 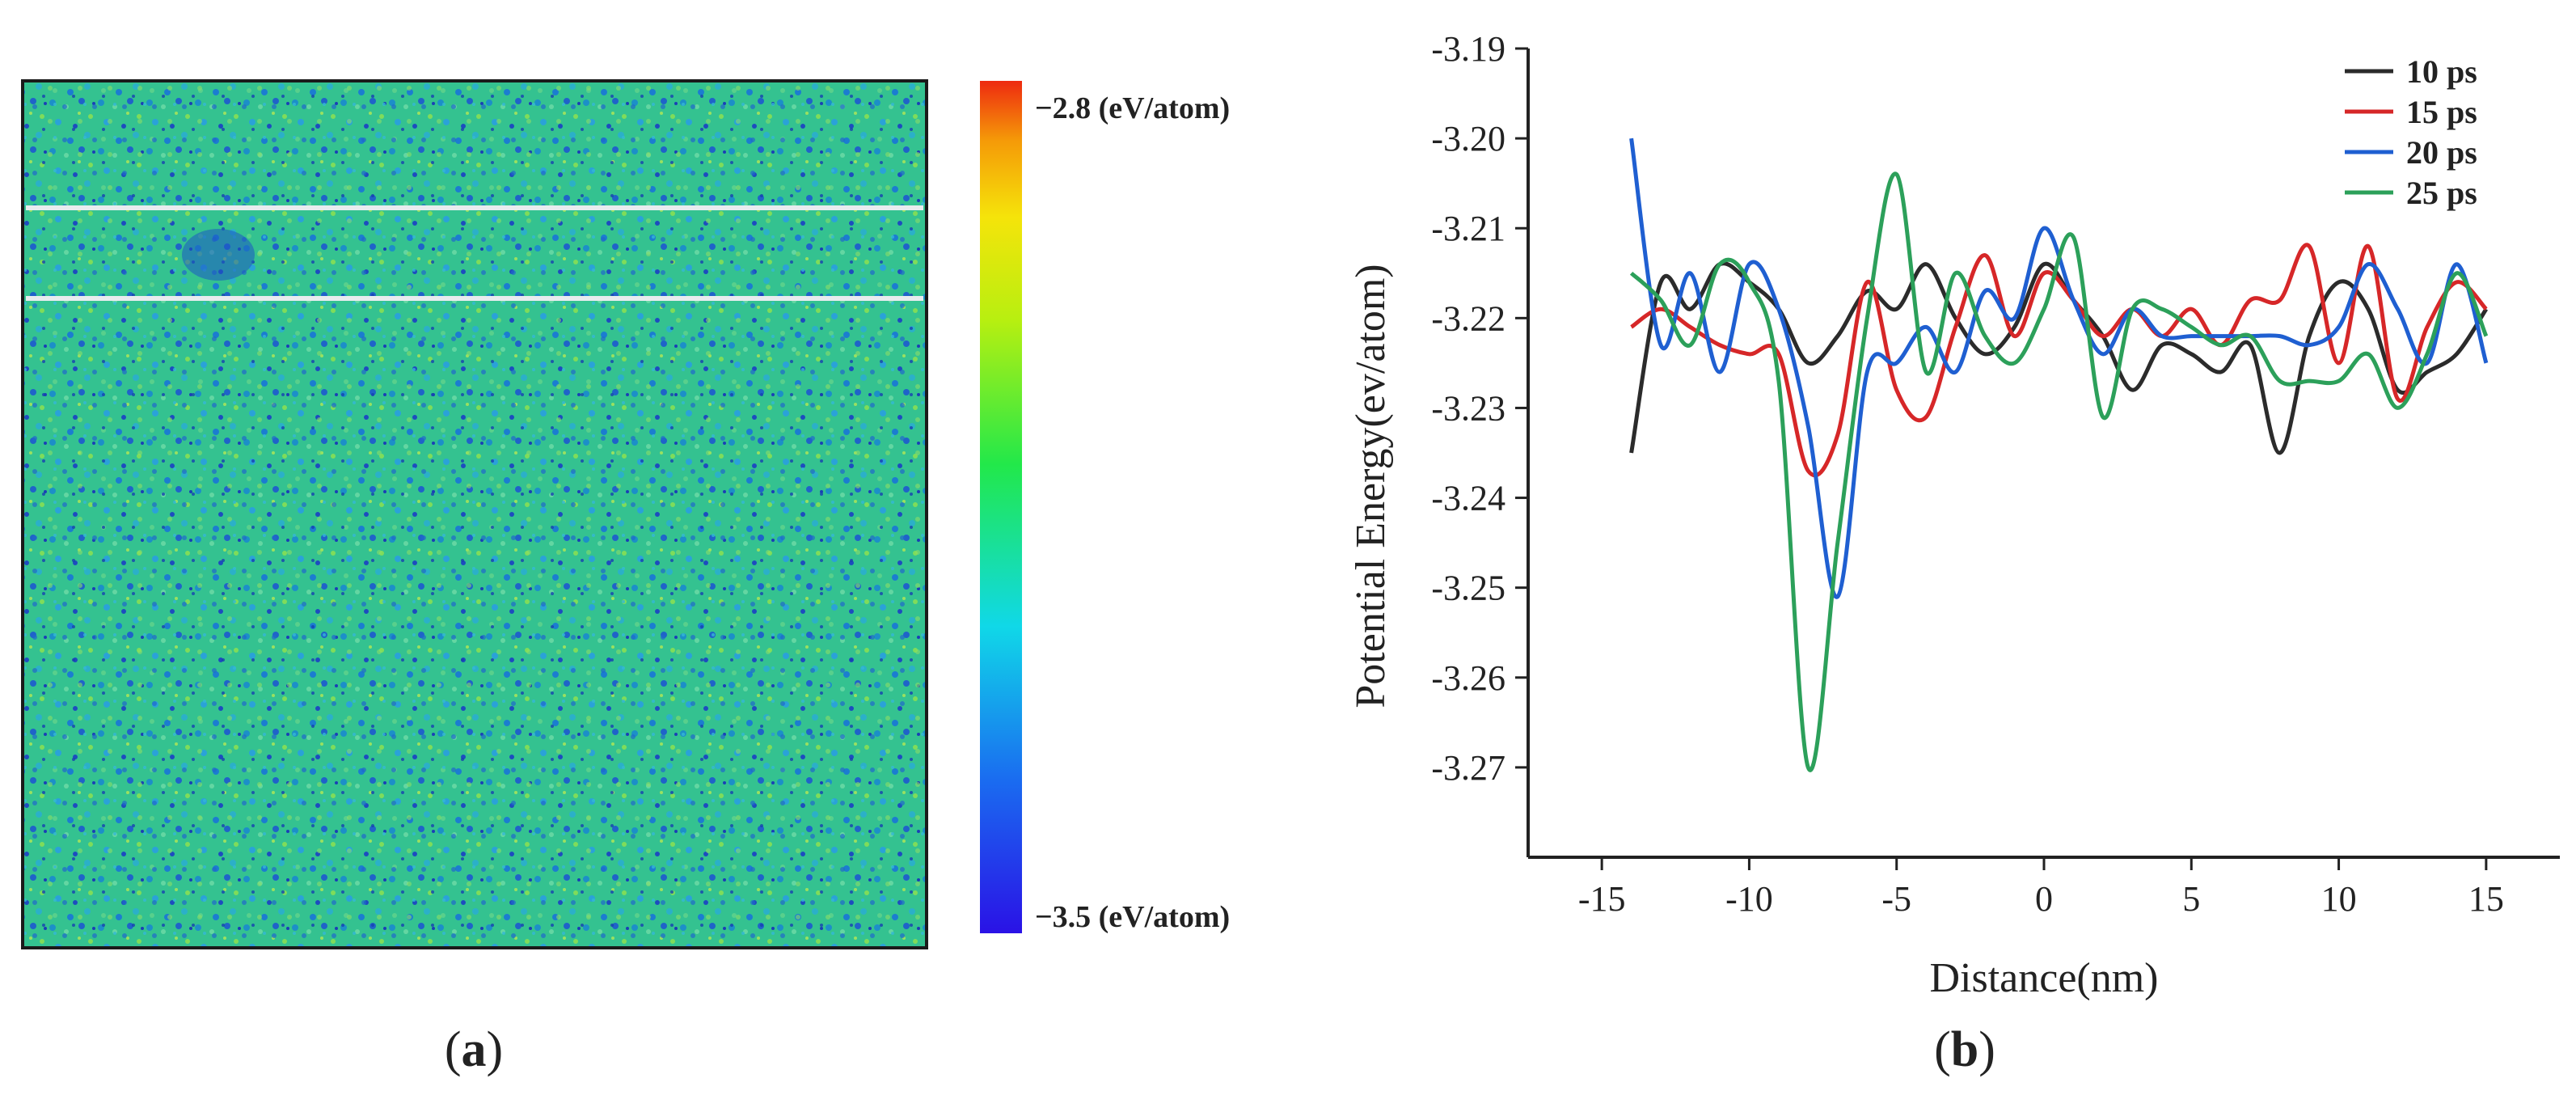 What do you see at coordinates (2043, 978) in the screenshot?
I see `x-axis-label: Distance(nm)` at bounding box center [2043, 978].